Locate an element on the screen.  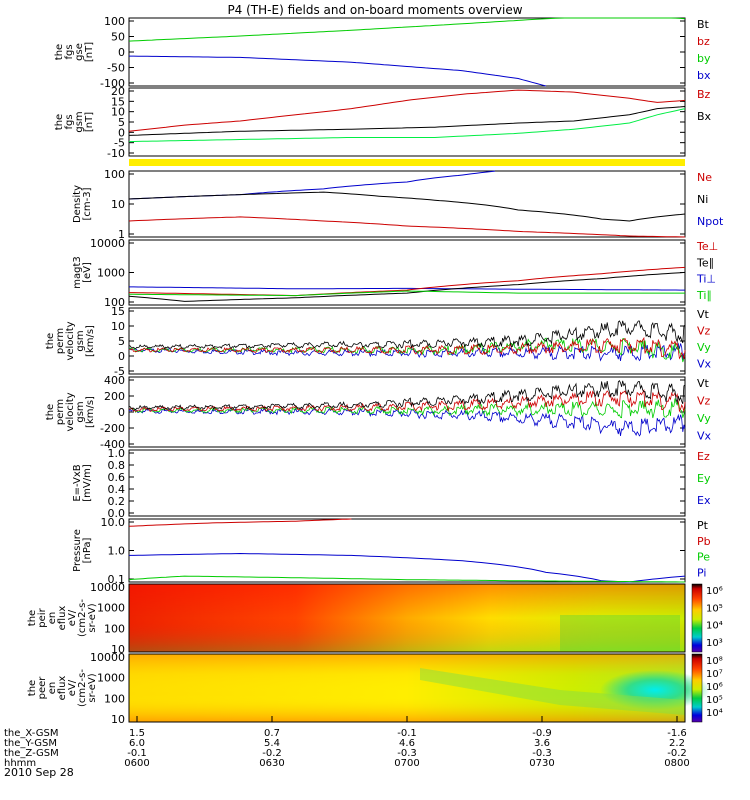
y-axis-label: the perm velocity gsm [km/s] is located at coordinates (70, 340).